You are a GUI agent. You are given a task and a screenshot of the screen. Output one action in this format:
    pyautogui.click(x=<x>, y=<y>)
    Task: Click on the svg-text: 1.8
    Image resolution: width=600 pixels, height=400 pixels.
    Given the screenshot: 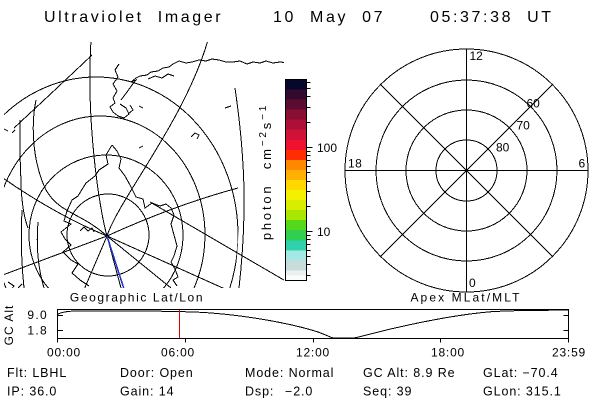 What is the action you would take?
    pyautogui.click(x=37, y=331)
    